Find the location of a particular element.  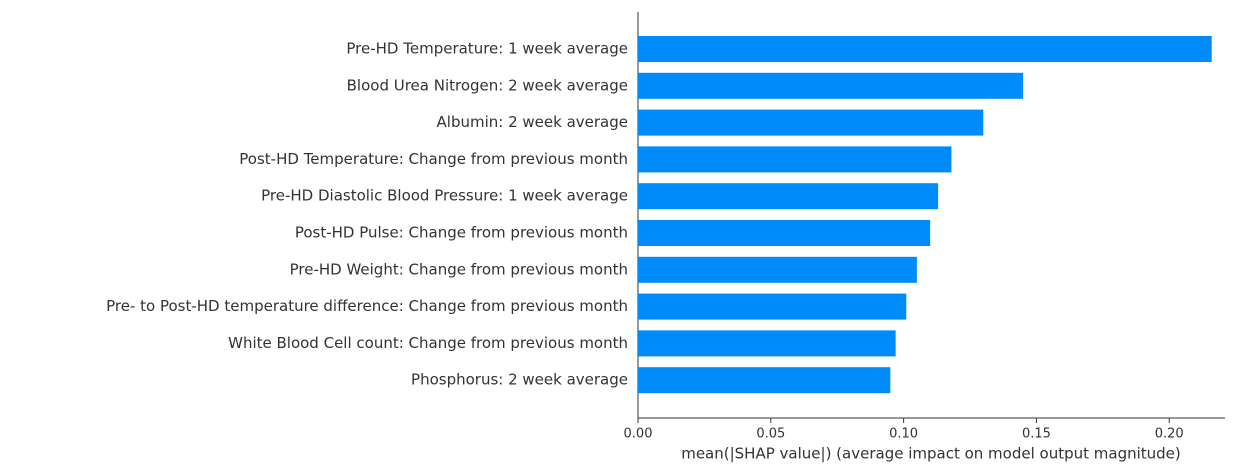

y-tick-label: Pre-HD Temperature: 1 week average is located at coordinates (487, 49).